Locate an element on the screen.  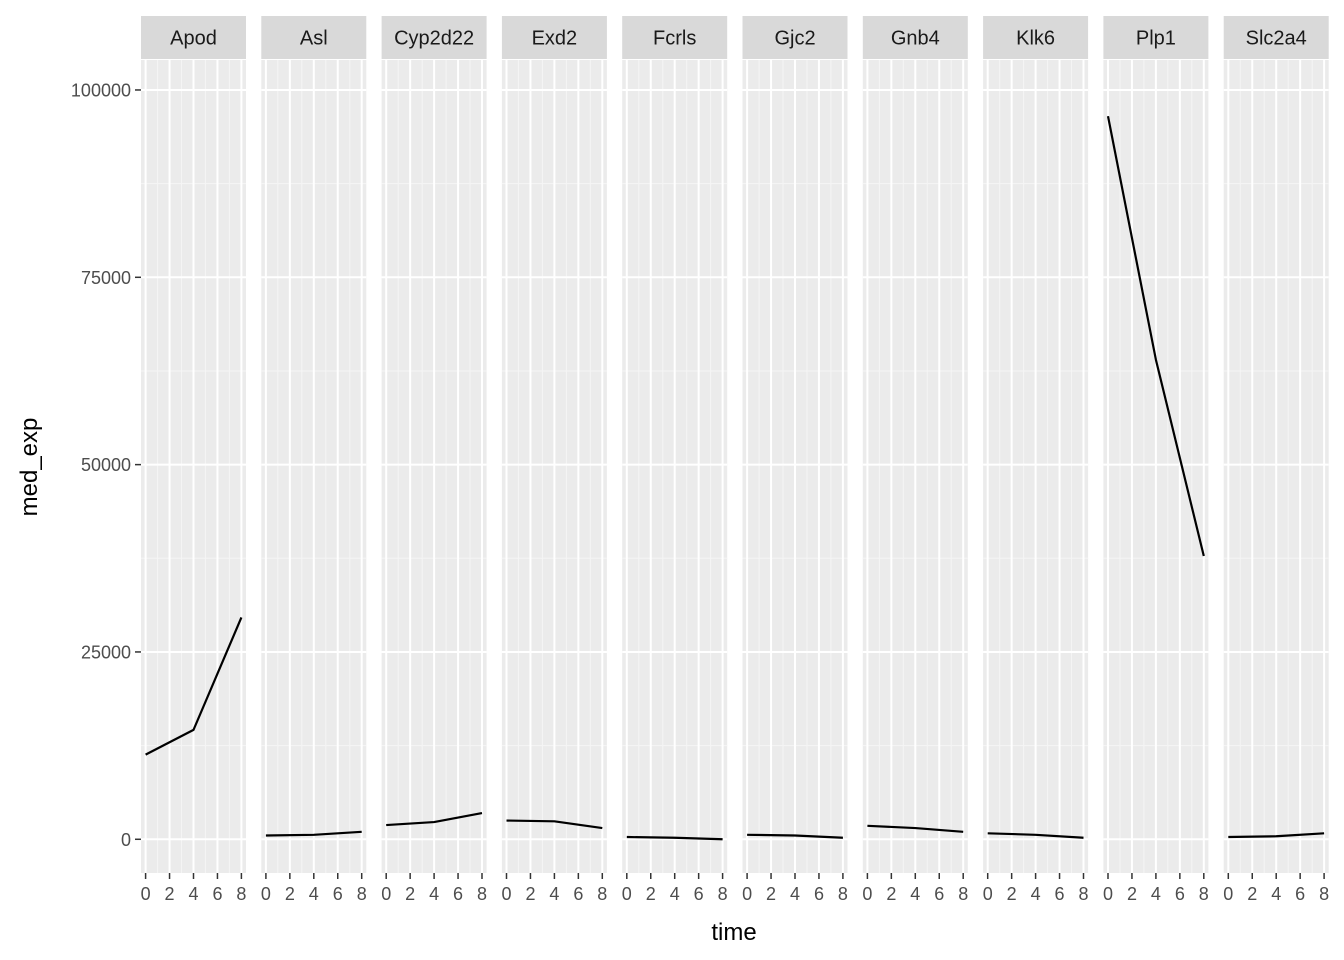
facet-strip-label: Exd2 is located at coordinates (555, 39).